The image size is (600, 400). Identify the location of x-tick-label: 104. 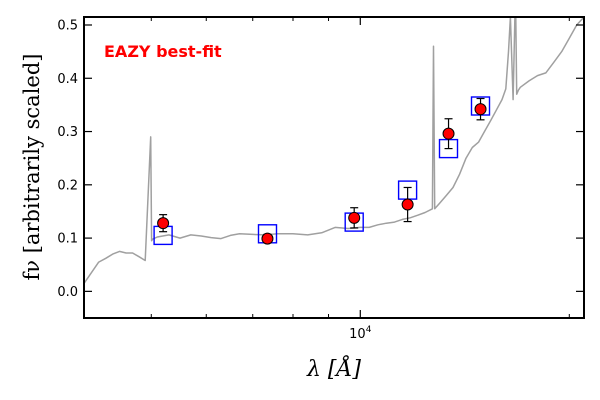
(360, 333).